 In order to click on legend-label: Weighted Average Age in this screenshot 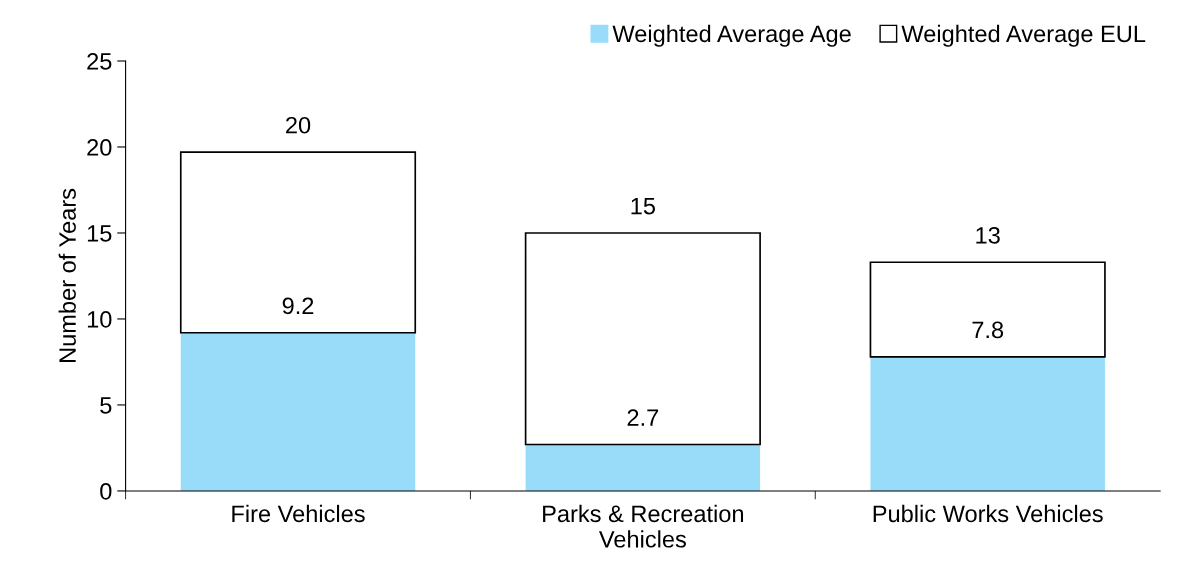, I will do `click(731, 35)`.